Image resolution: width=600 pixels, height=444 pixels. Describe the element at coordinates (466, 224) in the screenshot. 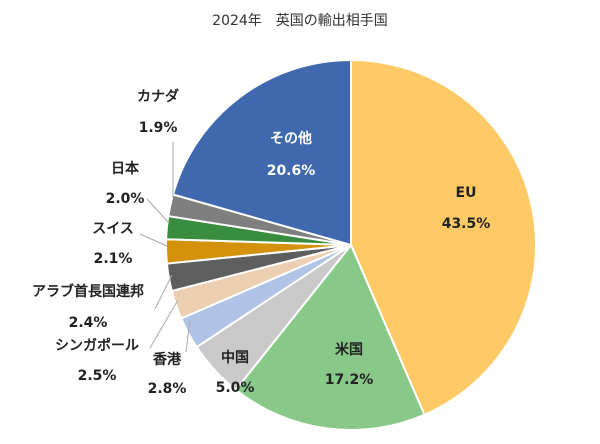

I see `slice-value-label: 43.5%` at that location.